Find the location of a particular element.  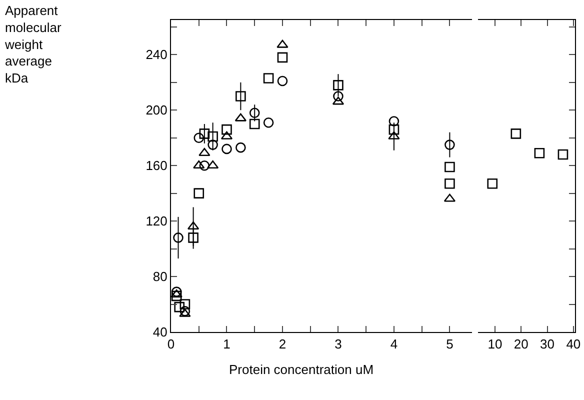

y-tick-label: 160 is located at coordinates (157, 166).